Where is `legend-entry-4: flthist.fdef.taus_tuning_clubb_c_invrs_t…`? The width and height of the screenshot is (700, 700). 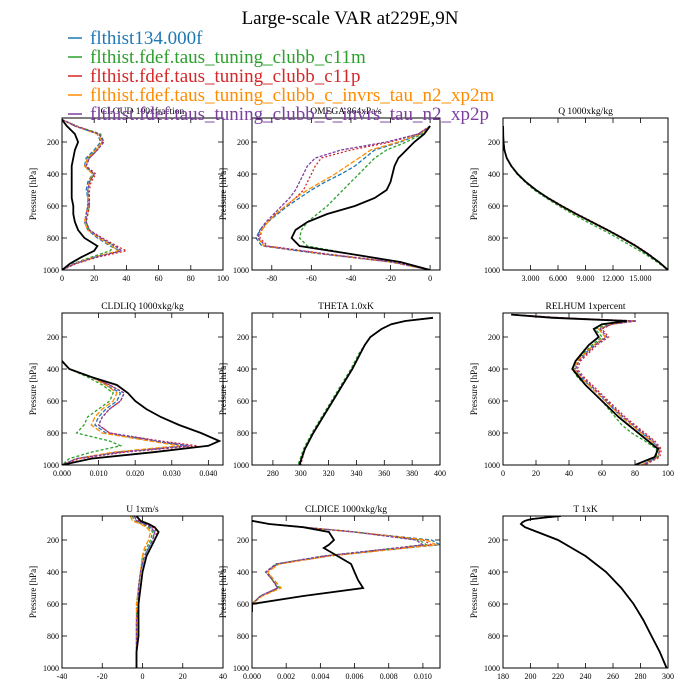 legend-entry-4: flthist.fdef.taus_tuning_clubb_c_invrs_t… is located at coordinates (281, 95).